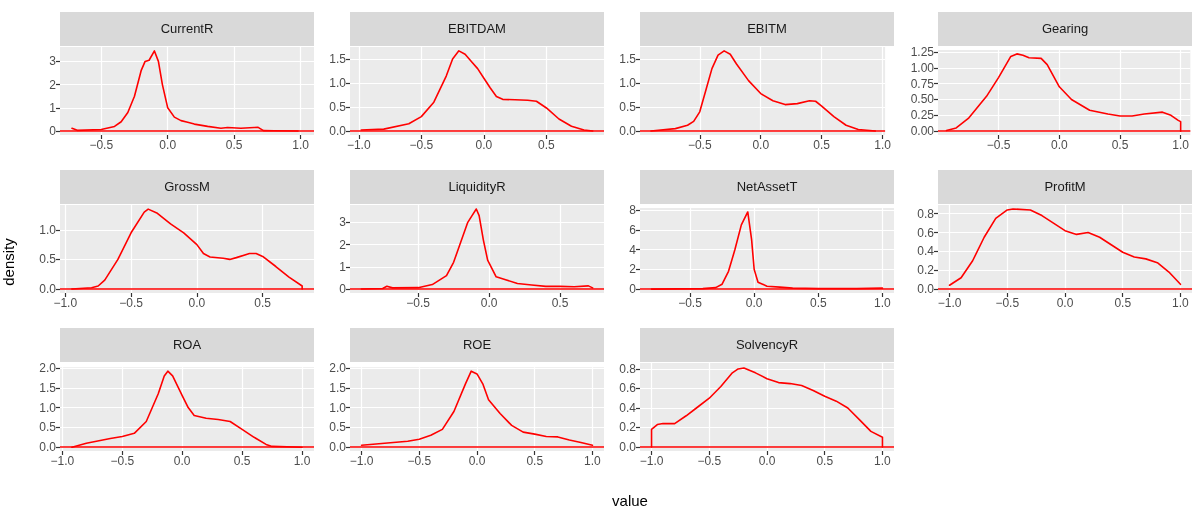 This screenshot has width=1203, height=512. What do you see at coordinates (633, 229) in the screenshot?
I see `y-tick-label: 6` at bounding box center [633, 229].